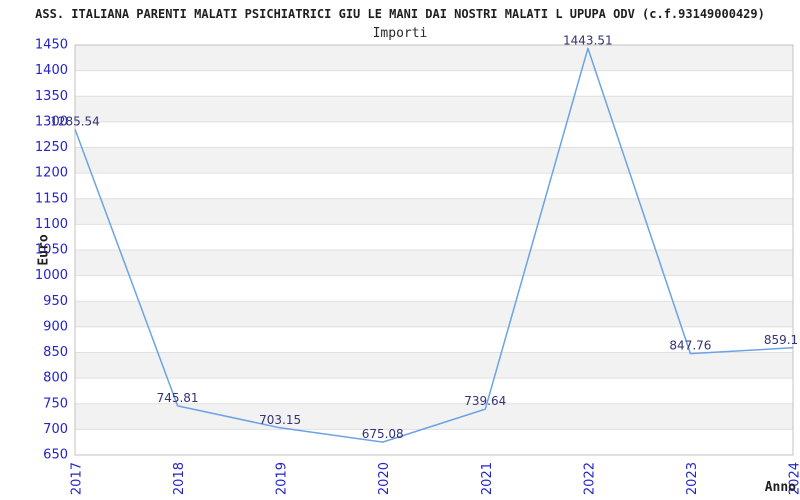 The width and height of the screenshot is (800, 500). Describe the element at coordinates (51, 96) in the screenshot. I see `y-tick-label: 1350` at that location.